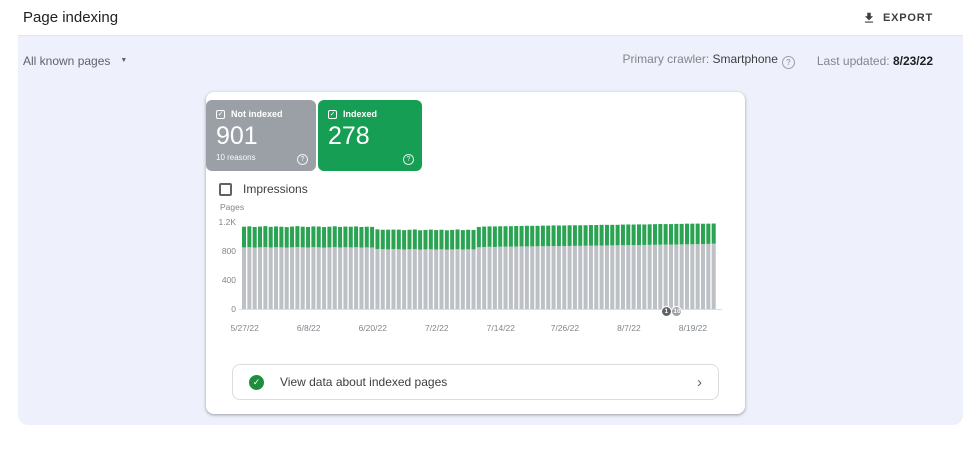  Describe the element at coordinates (261, 135) in the screenshot. I see `not-indexed-toggle-chip: ✓ Not indexed 901 10 reasons ?` at that location.